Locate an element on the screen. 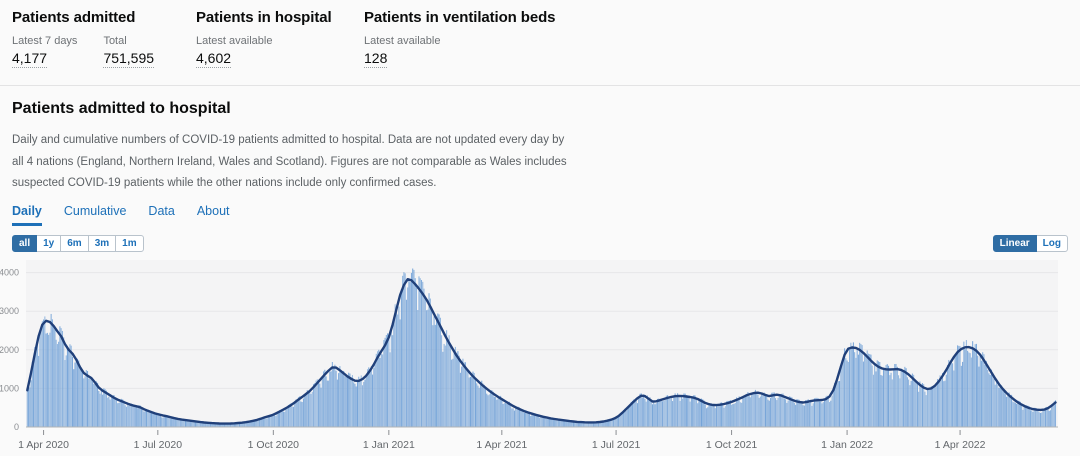 The width and height of the screenshot is (1080, 456). tab-daily: Daily is located at coordinates (27, 215).